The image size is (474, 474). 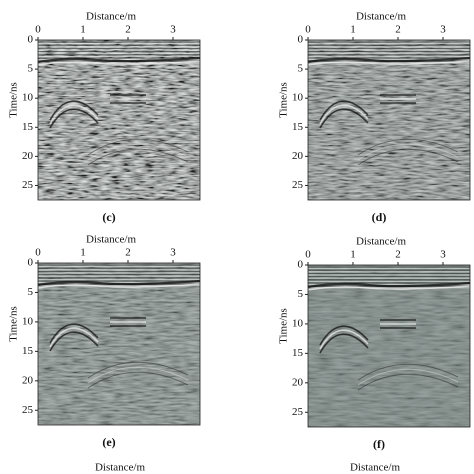 I want to click on panel-caption: (e), so click(x=108, y=442).